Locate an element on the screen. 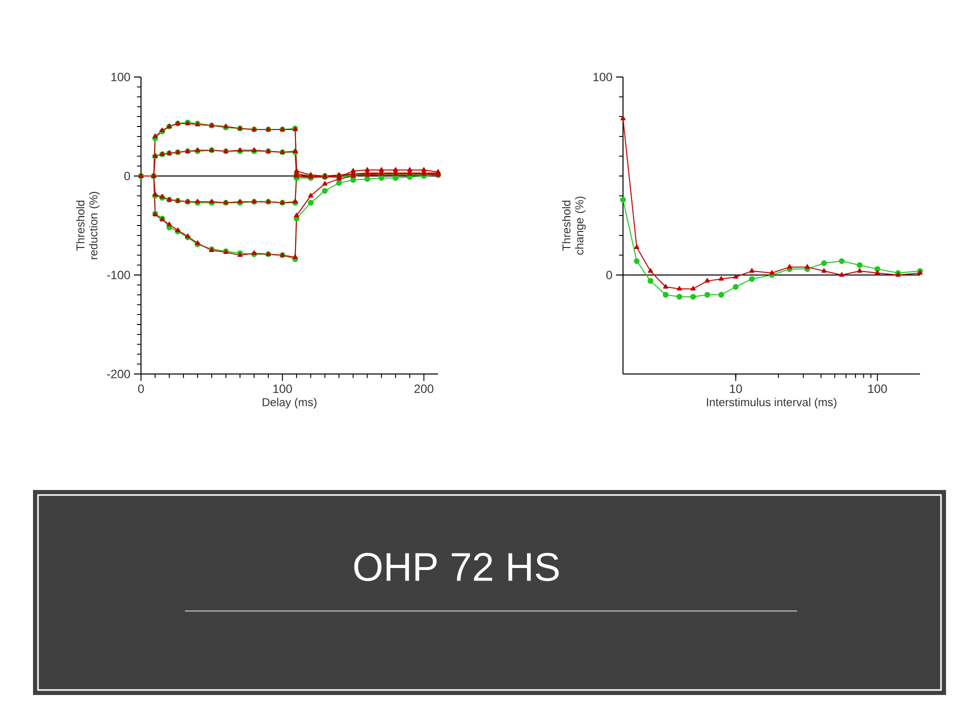 The height and width of the screenshot is (726, 958). y-tick-label: 0 is located at coordinates (127, 176).